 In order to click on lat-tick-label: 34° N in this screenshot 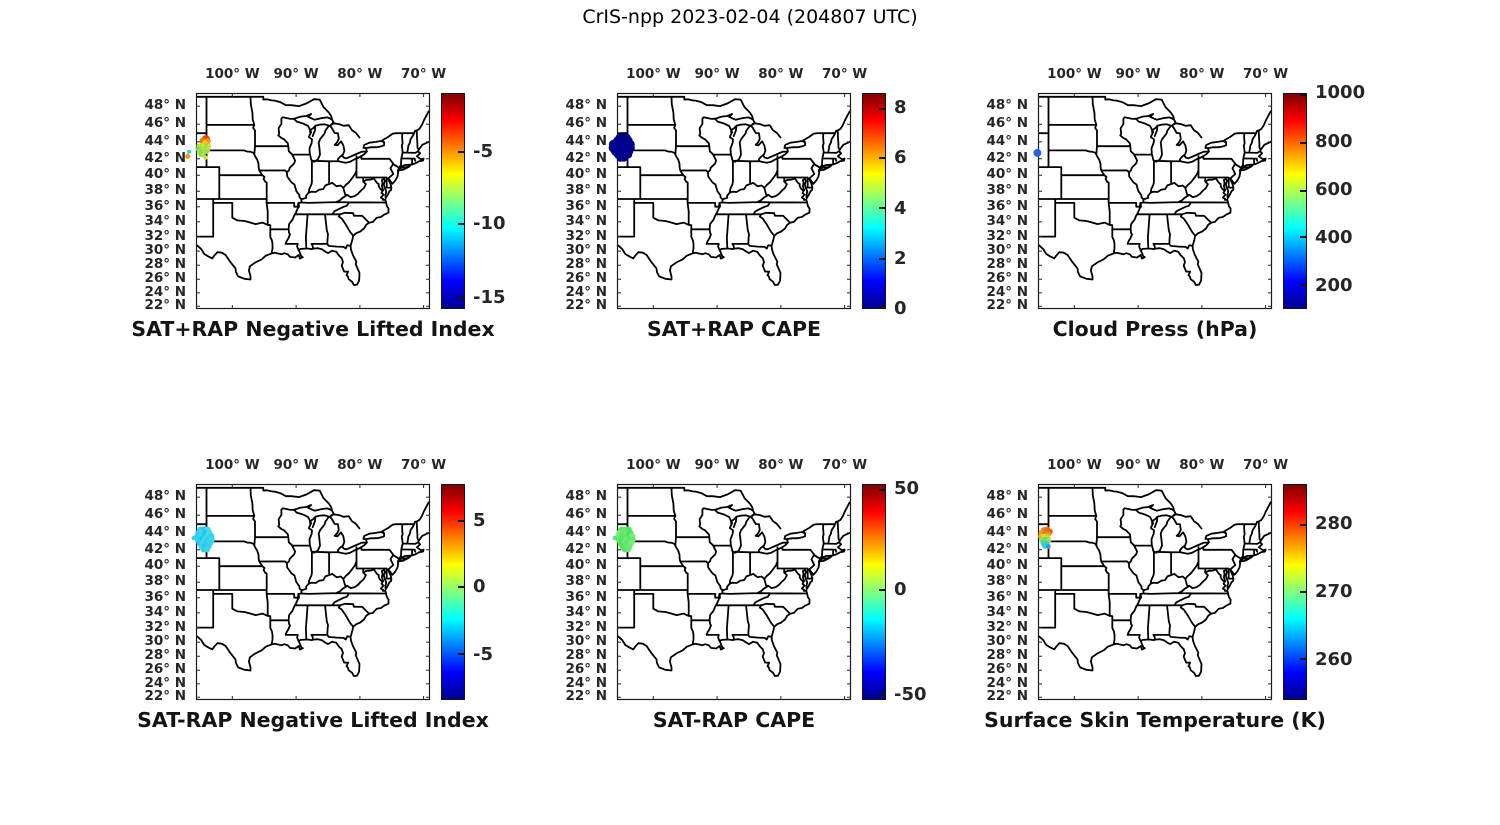, I will do `click(586, 220)`.